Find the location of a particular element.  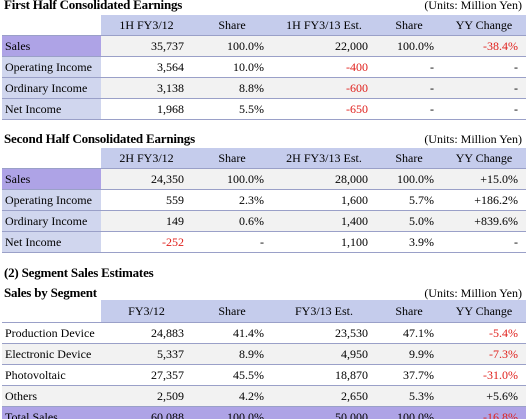

row-label: Total Sales is located at coordinates (51, 412).